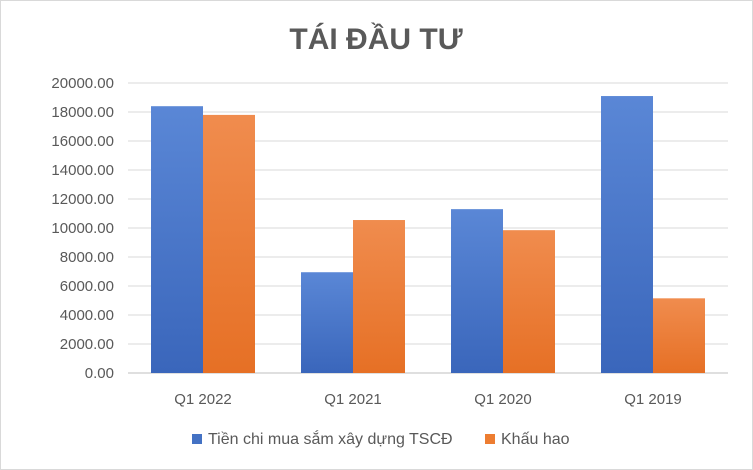 The image size is (753, 470). Describe the element at coordinates (87, 286) in the screenshot. I see `y-tick-label: 6000.00` at that location.